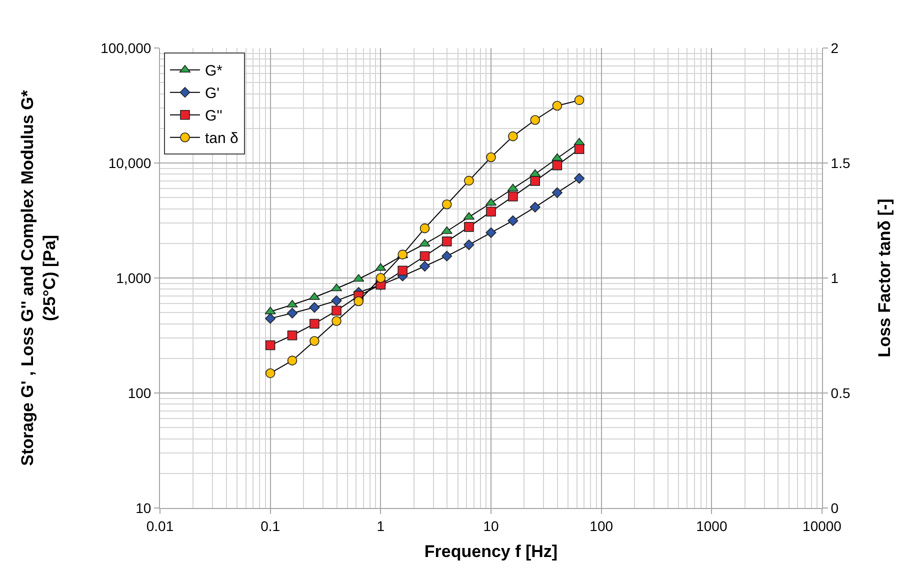 This screenshot has width=900, height=588. I want to click on y2-tick-label: 0.5, so click(840, 392).